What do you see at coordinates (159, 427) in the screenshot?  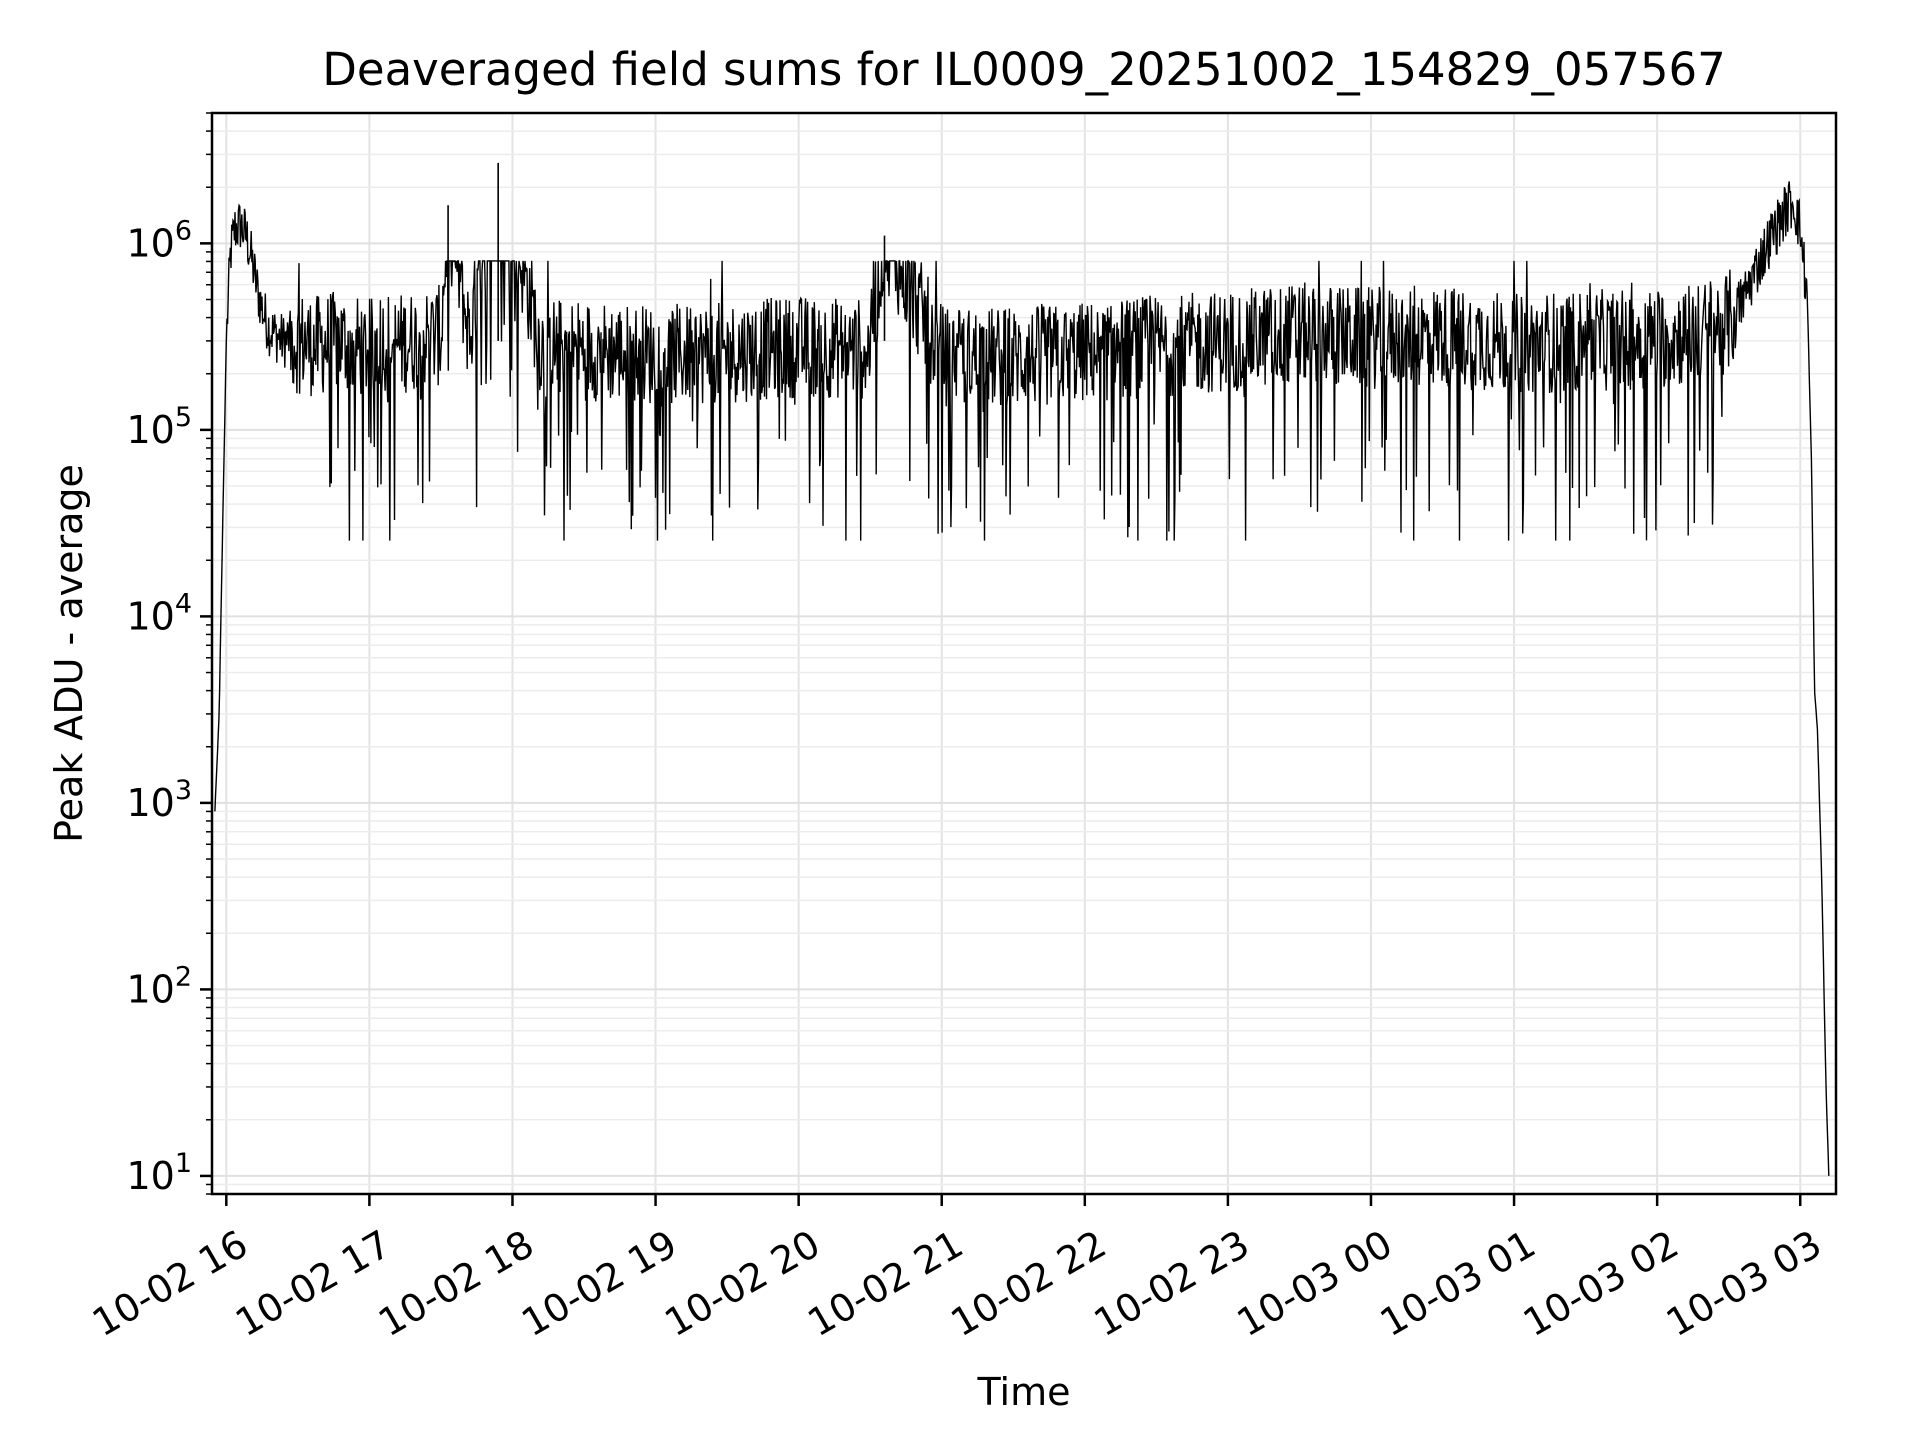 I see `y-tick-label: 105` at bounding box center [159, 427].